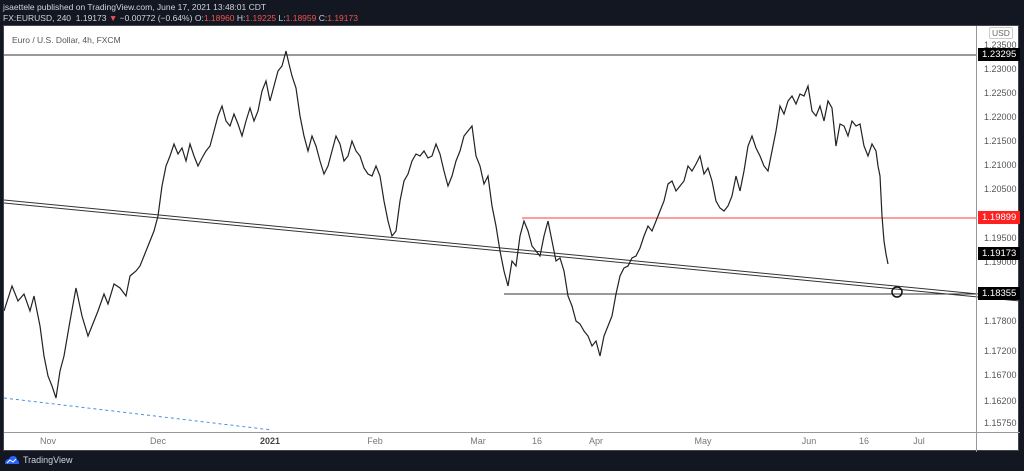 The width and height of the screenshot is (1024, 471). What do you see at coordinates (241, 18) in the screenshot?
I see `high-label: H:` at bounding box center [241, 18].